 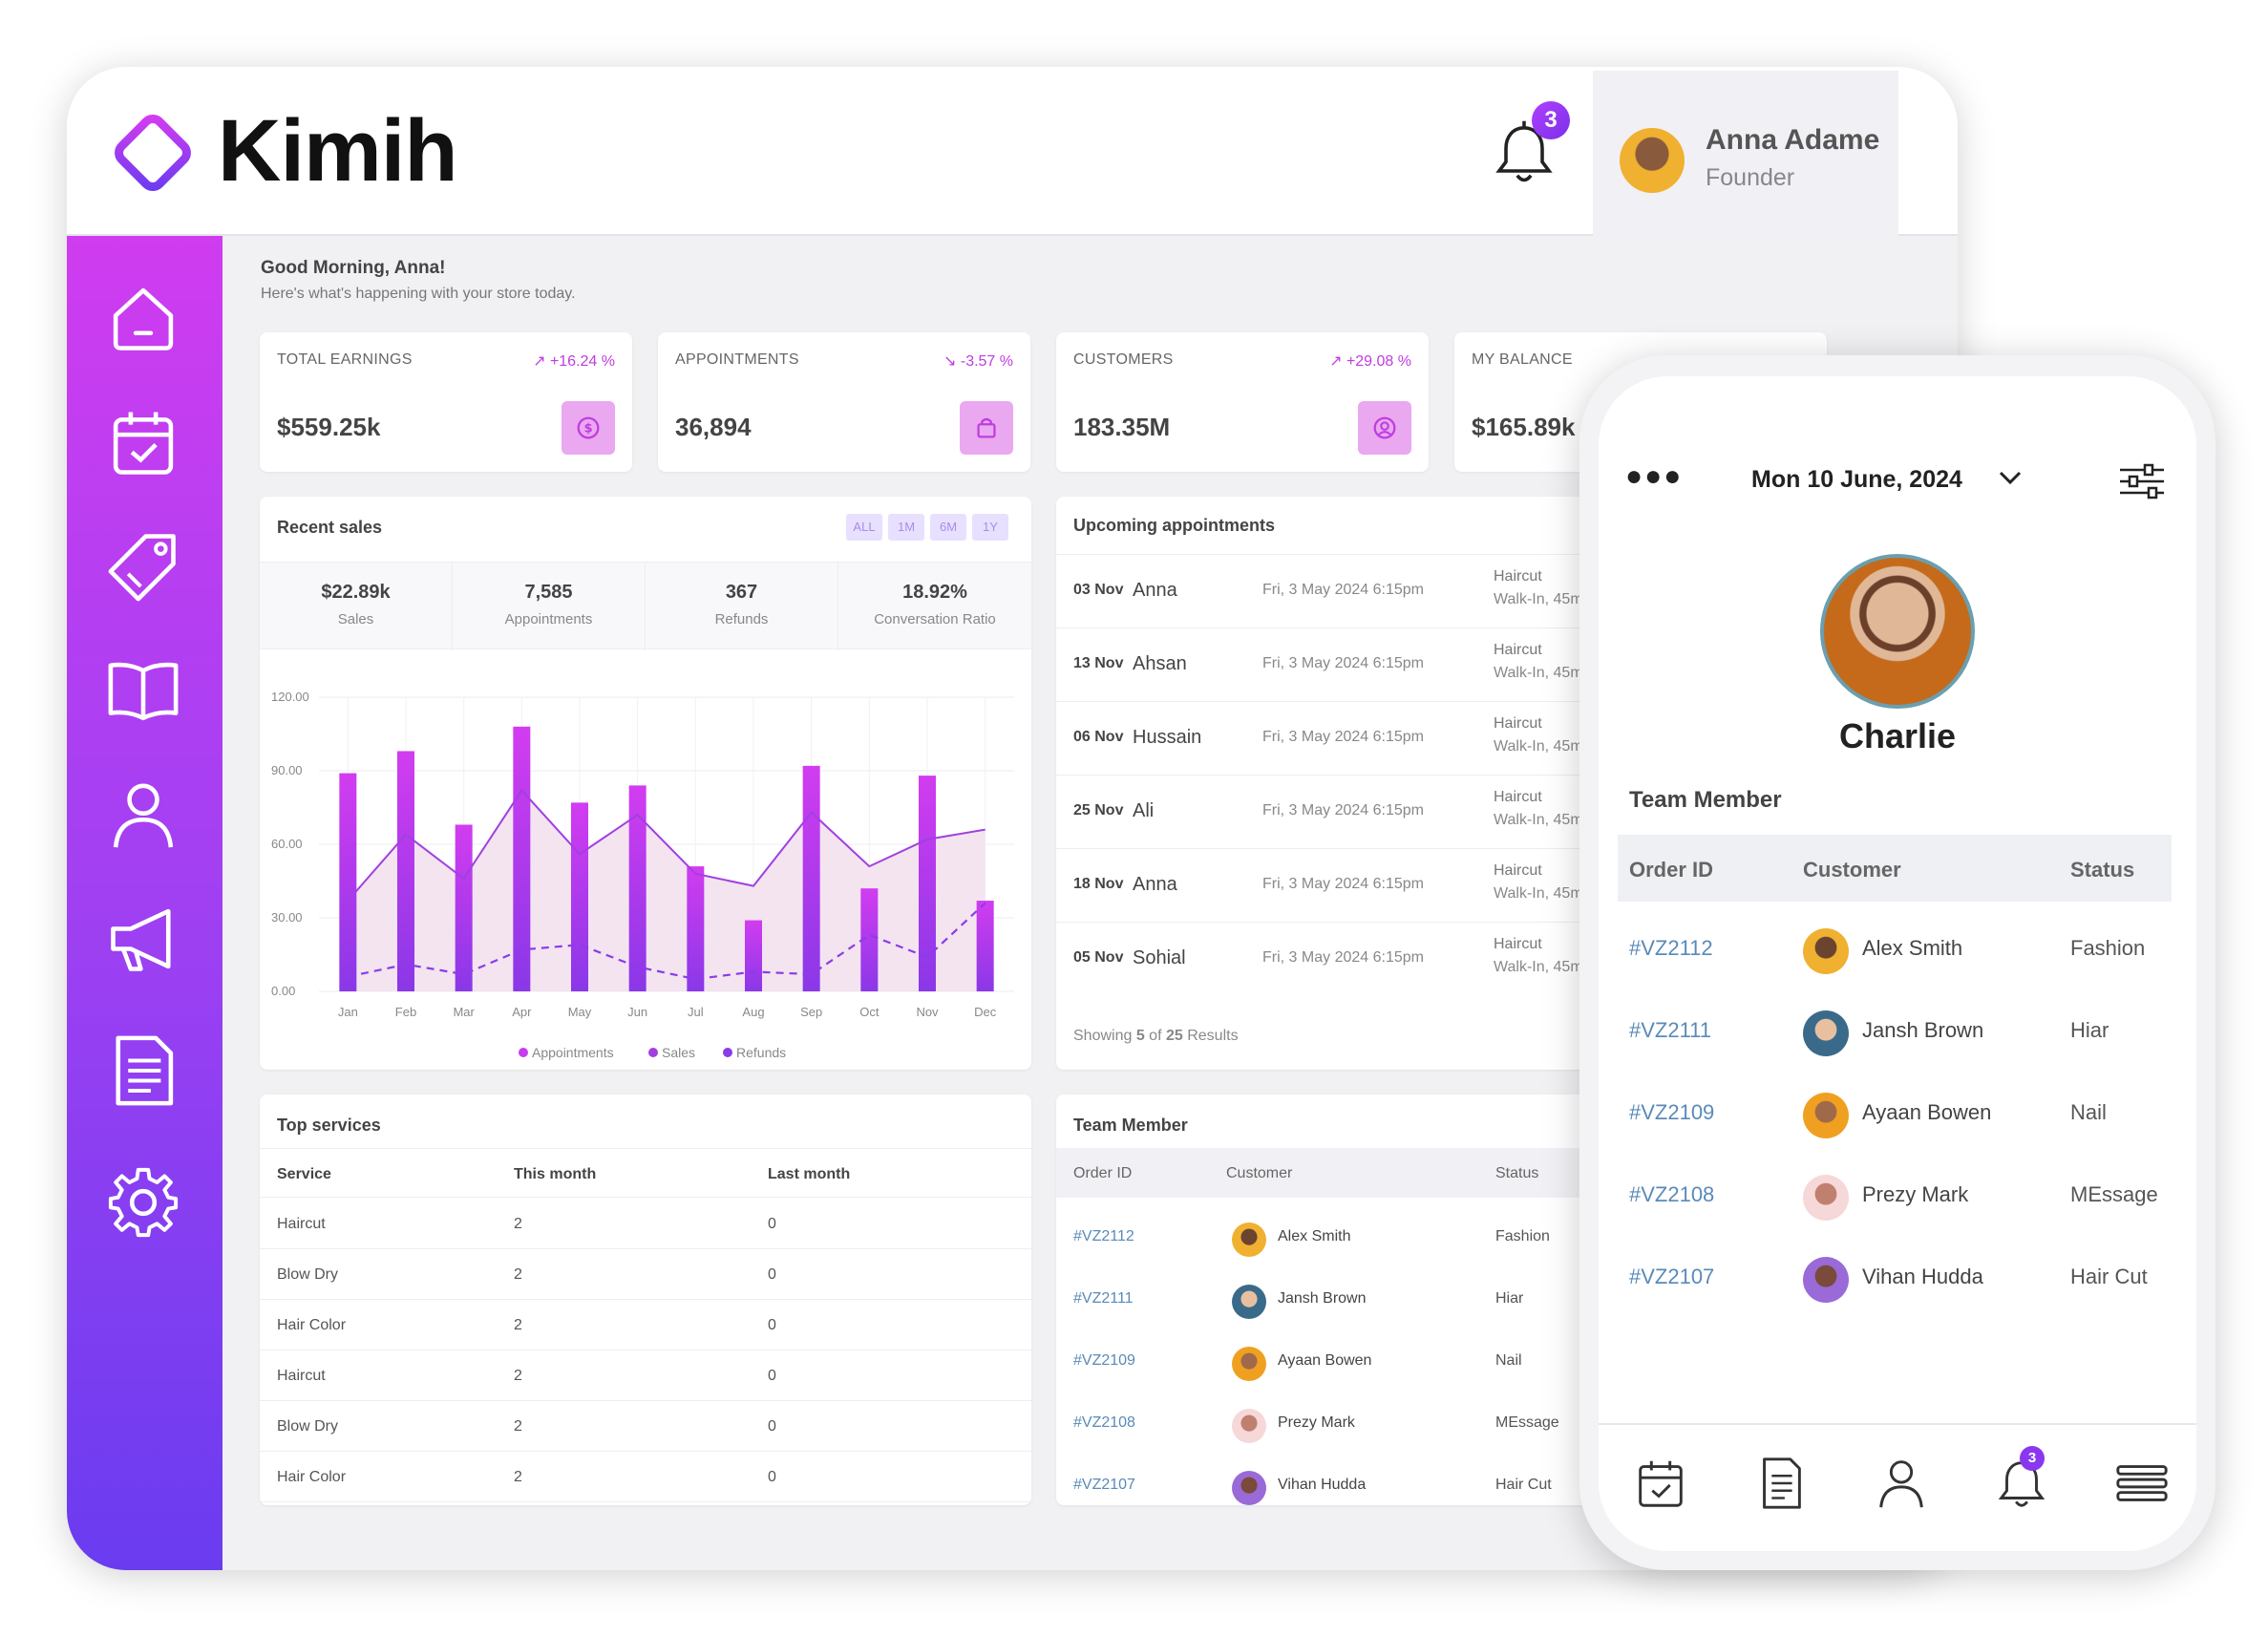 What do you see at coordinates (143, 566) in the screenshot?
I see `tag-icon` at bounding box center [143, 566].